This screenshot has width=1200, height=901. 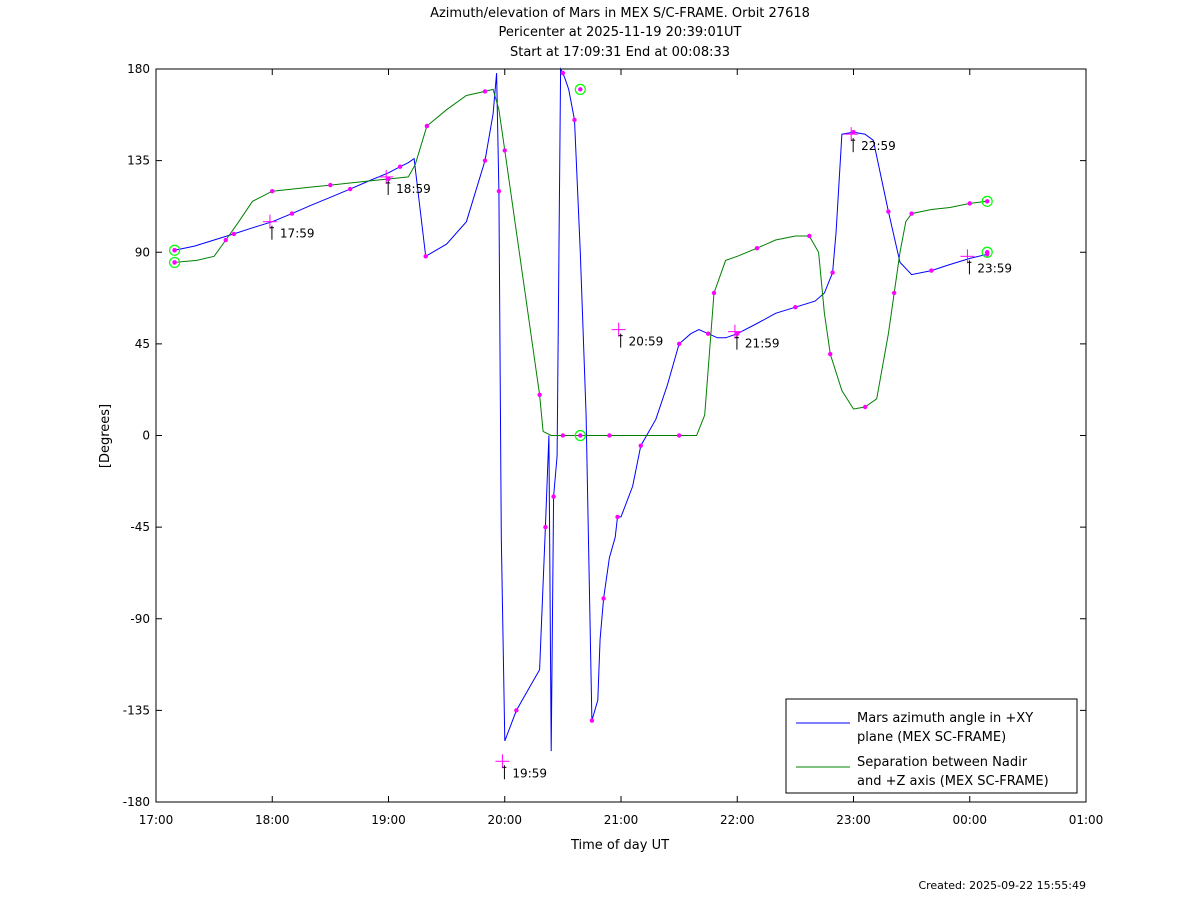 I want to click on hour-annotation-label: 19:59, so click(x=529, y=773).